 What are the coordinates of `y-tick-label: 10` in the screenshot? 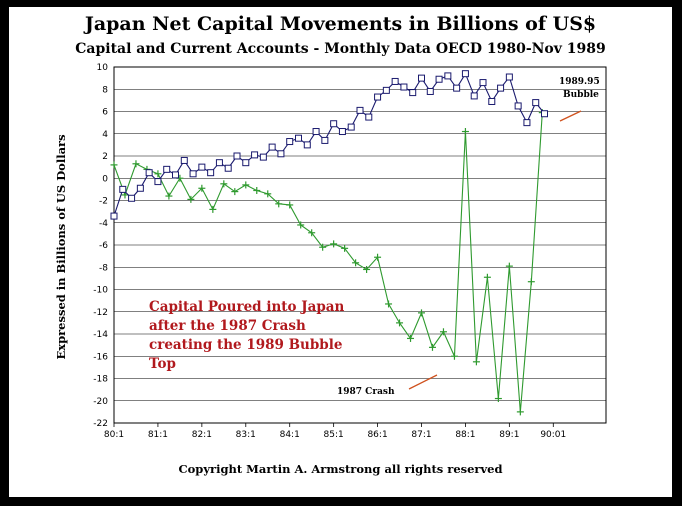 It's located at (103, 68).